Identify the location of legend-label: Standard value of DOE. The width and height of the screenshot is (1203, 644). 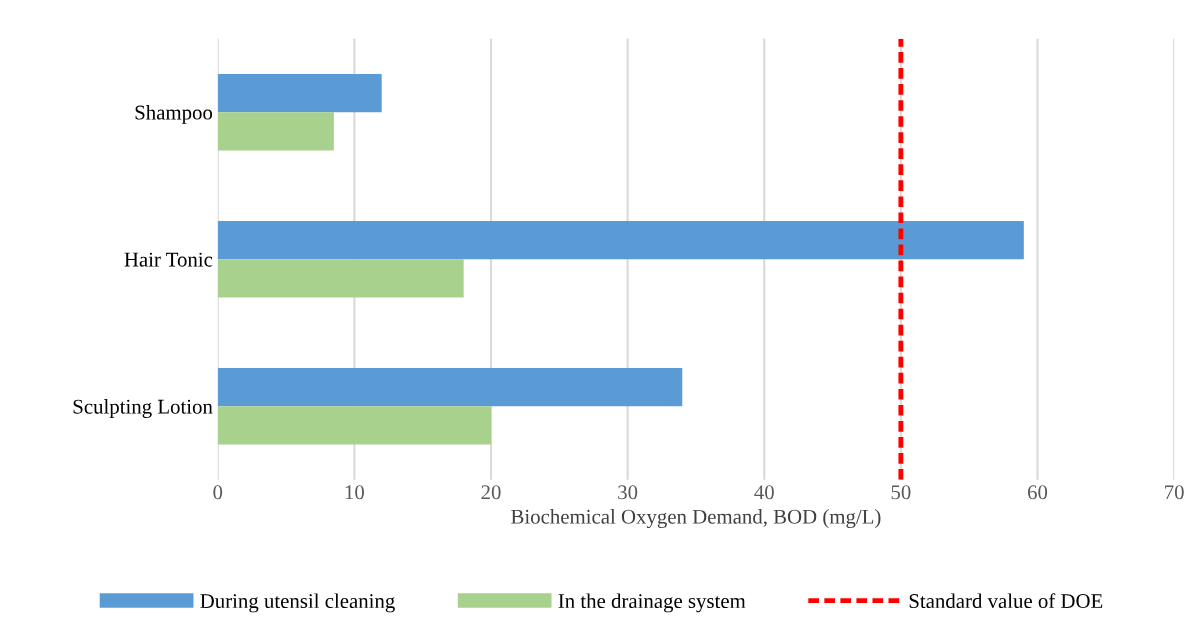
(1006, 601).